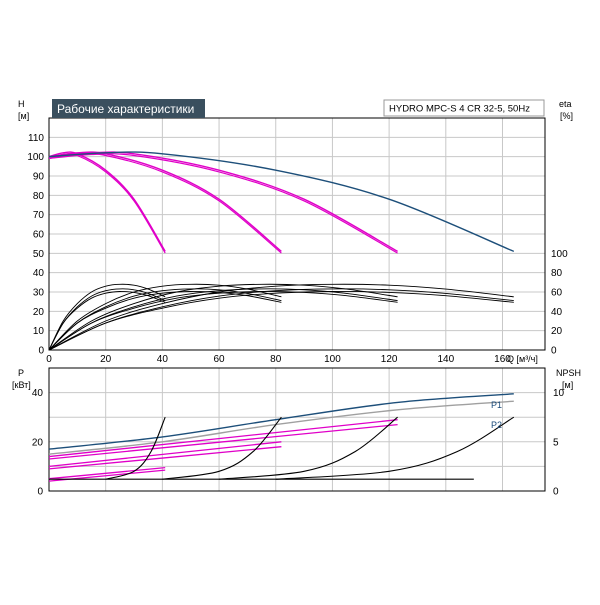 This screenshot has width=600, height=605. Describe the element at coordinates (496, 425) in the screenshot. I see `p2-series-label: P2` at that location.